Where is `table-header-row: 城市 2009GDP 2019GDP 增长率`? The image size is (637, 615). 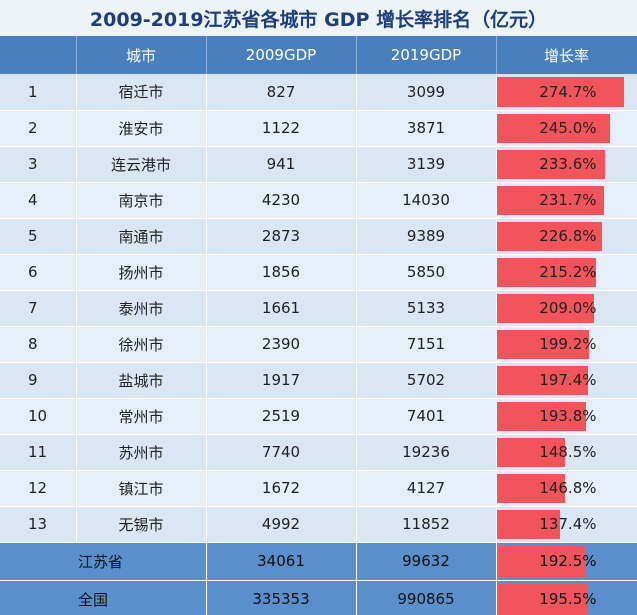
table-header-row: 城市 2009GDP 2019GDP 增长率 is located at coordinates (318, 55).